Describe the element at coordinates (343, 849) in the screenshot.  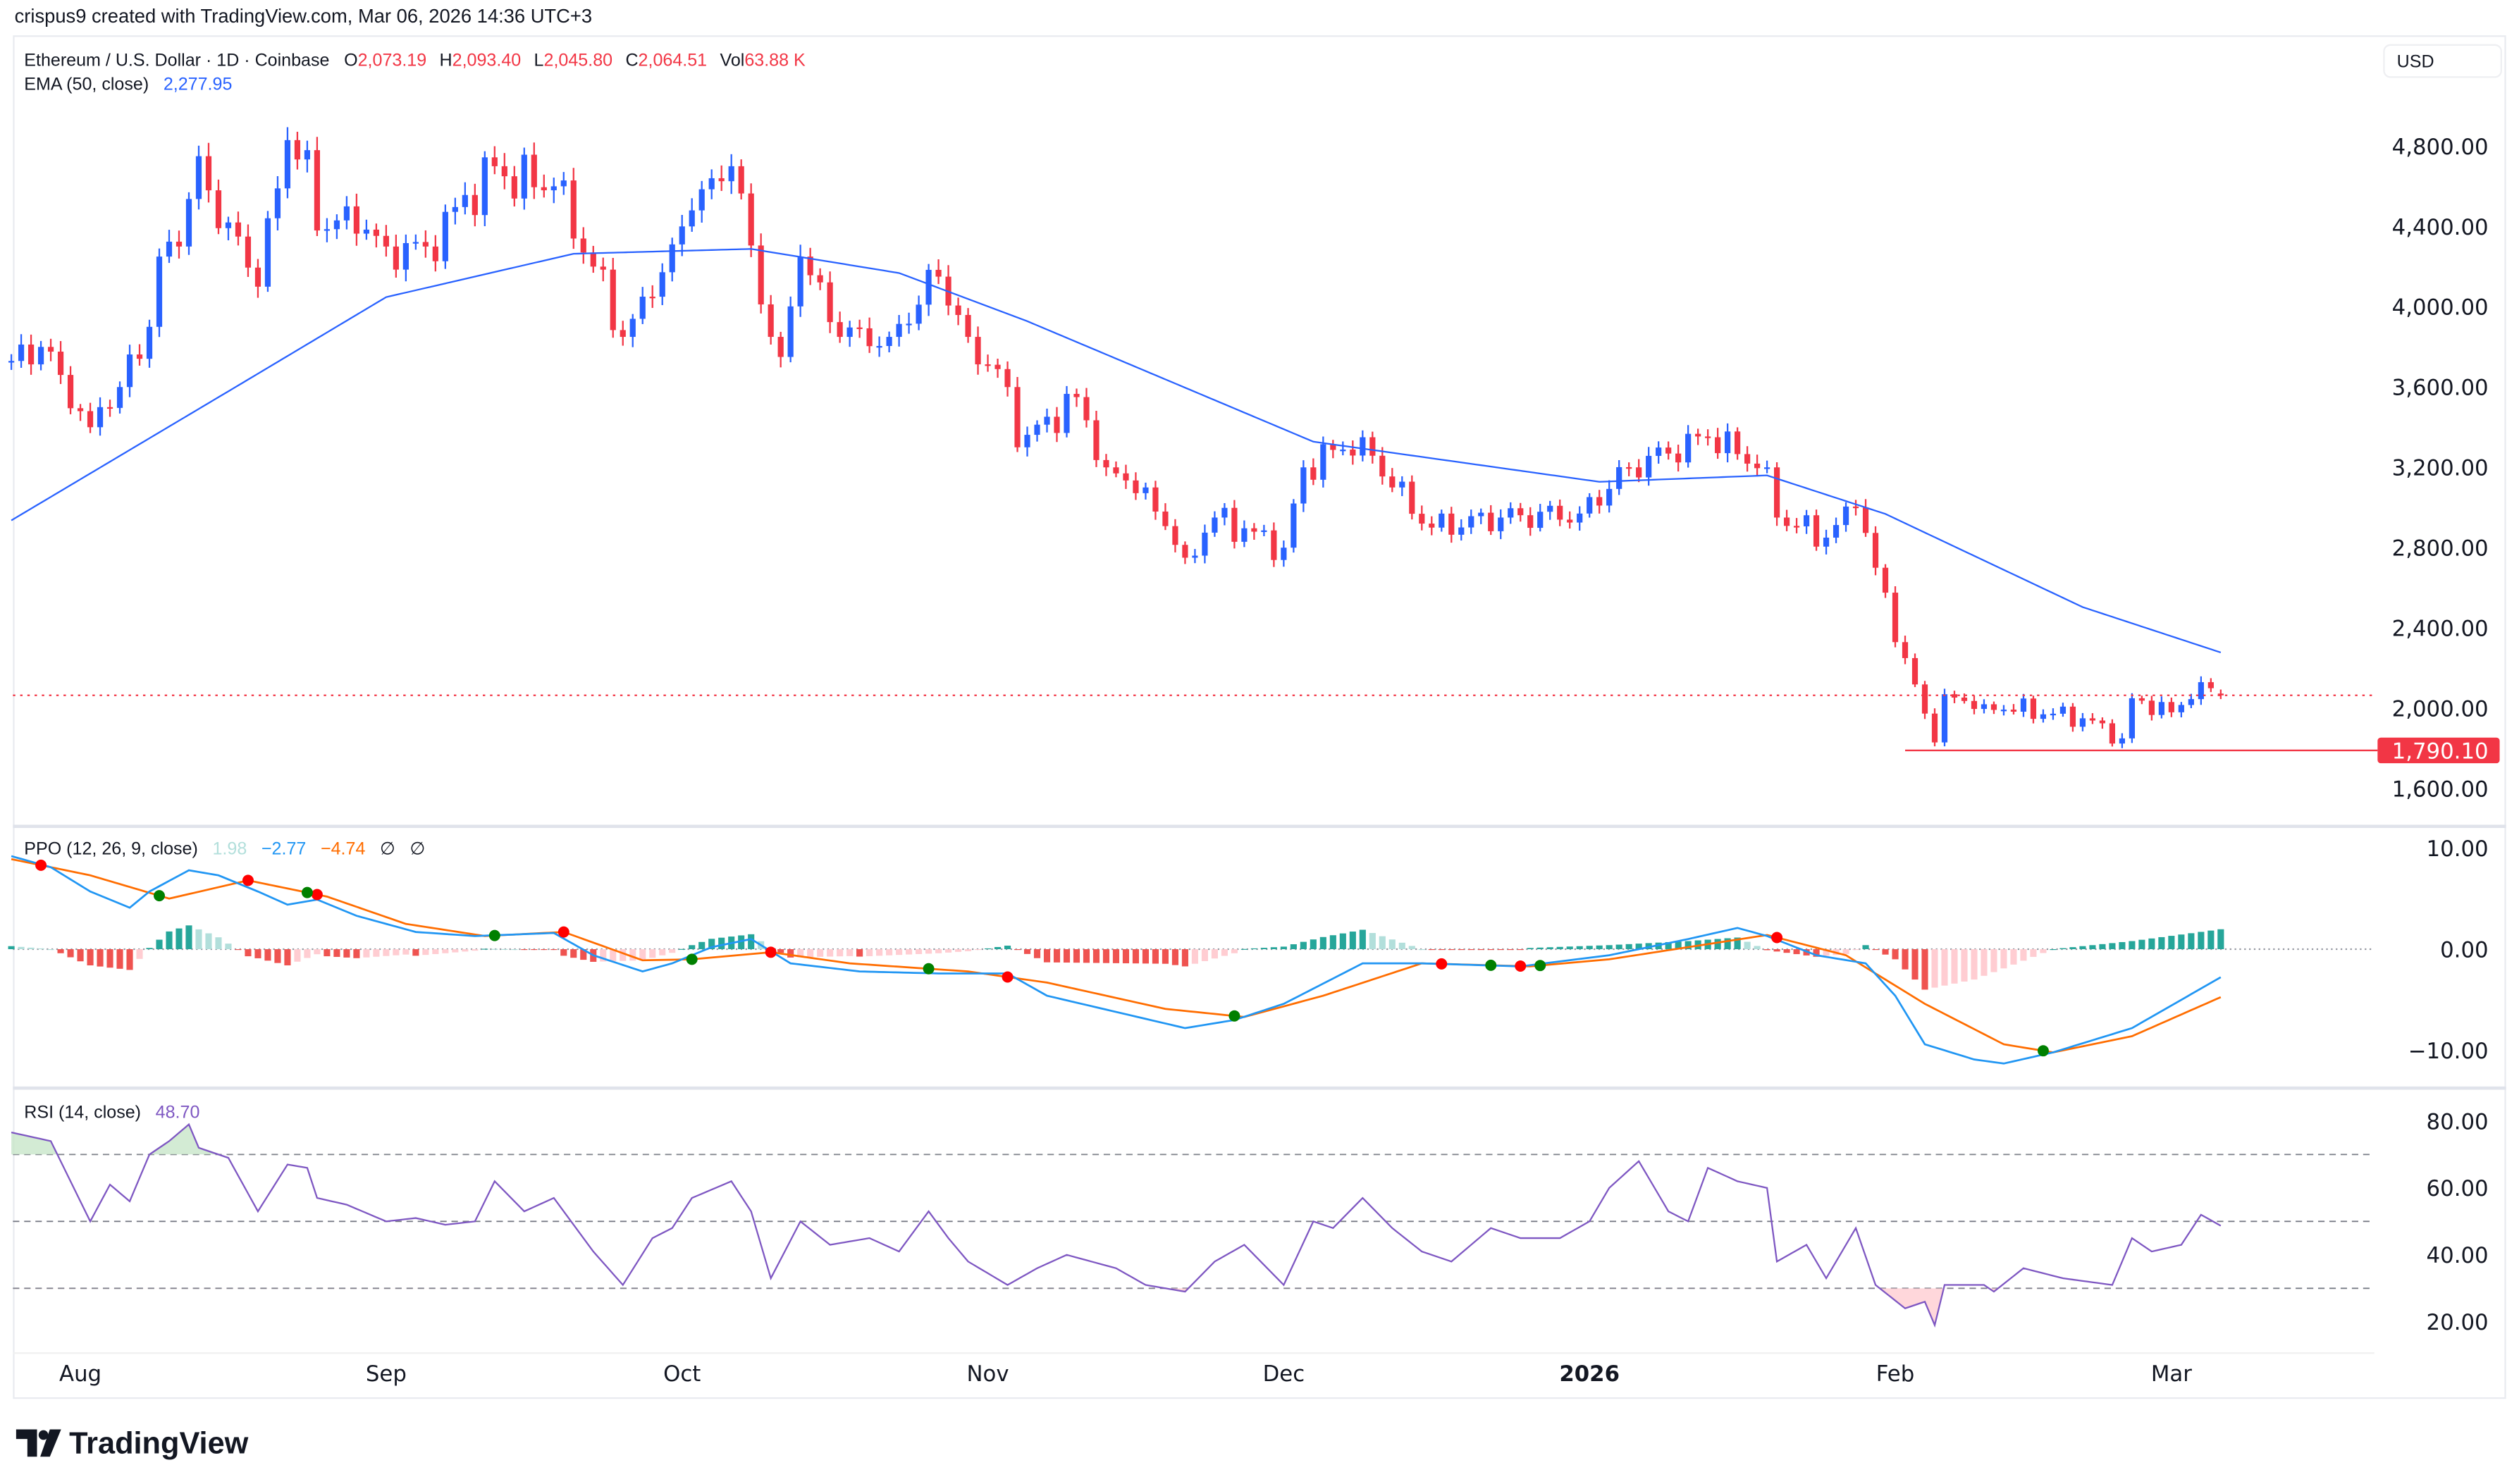
I see `ppo-signal-value: −4.74` at that location.